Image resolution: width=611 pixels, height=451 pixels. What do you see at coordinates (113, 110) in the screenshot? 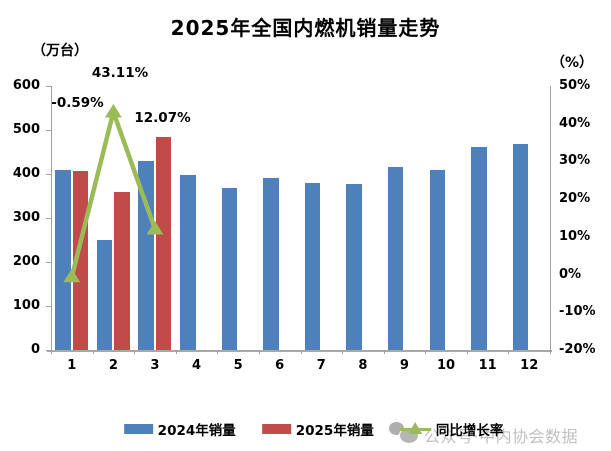
I see `growth-marker` at bounding box center [113, 110].